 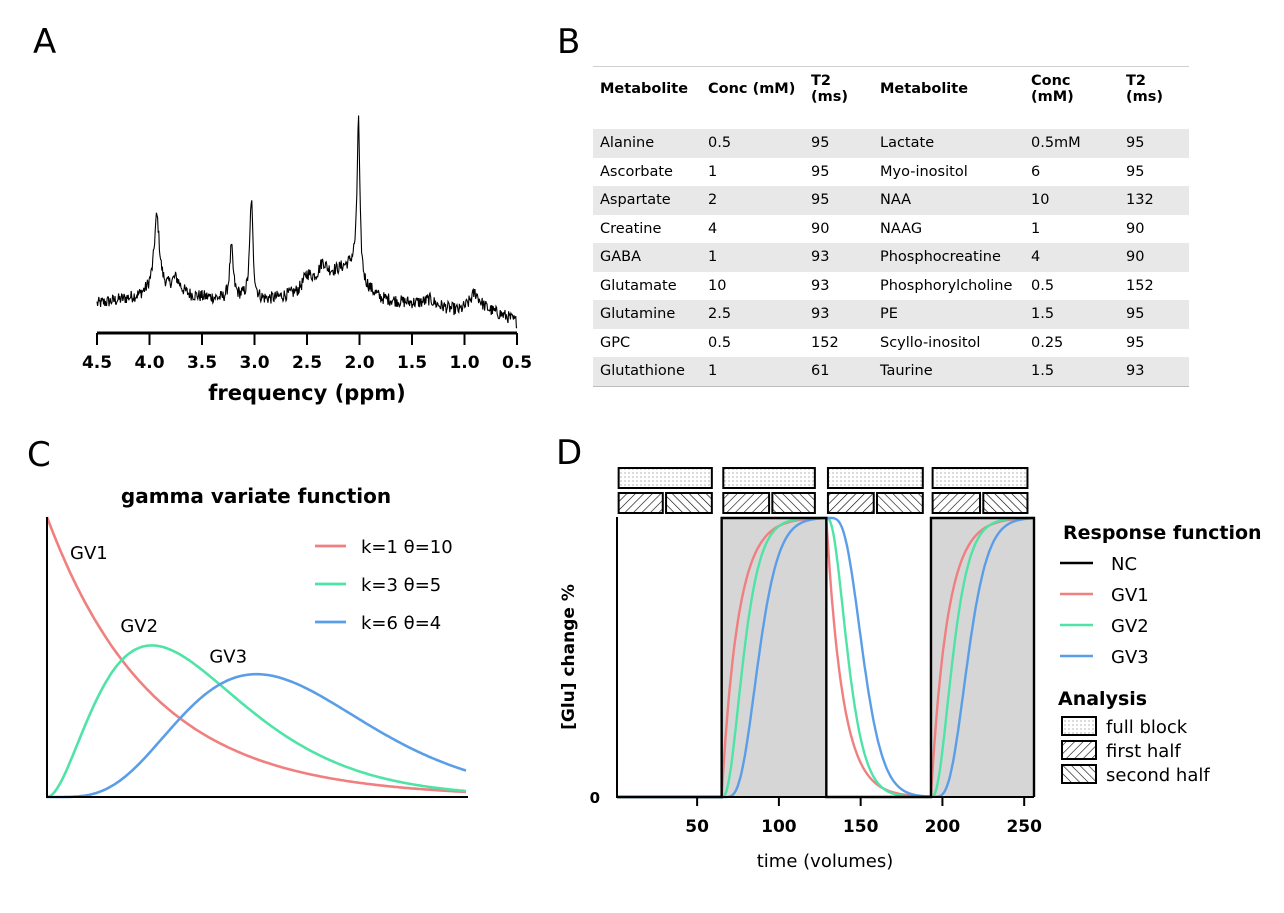 I want to click on table-cell: Glutathione, so click(x=647, y=372).